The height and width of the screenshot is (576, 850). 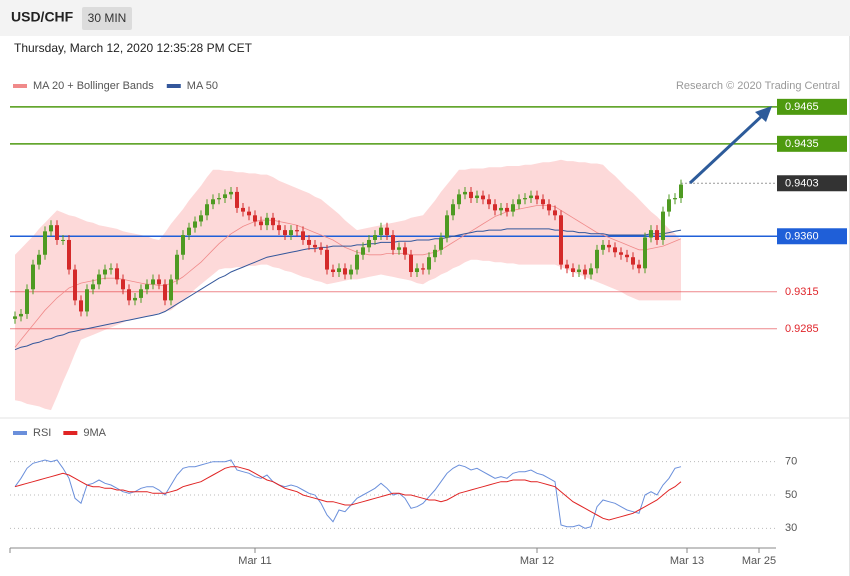 What do you see at coordinates (94, 433) in the screenshot?
I see `legend-label: 9MA` at bounding box center [94, 433].